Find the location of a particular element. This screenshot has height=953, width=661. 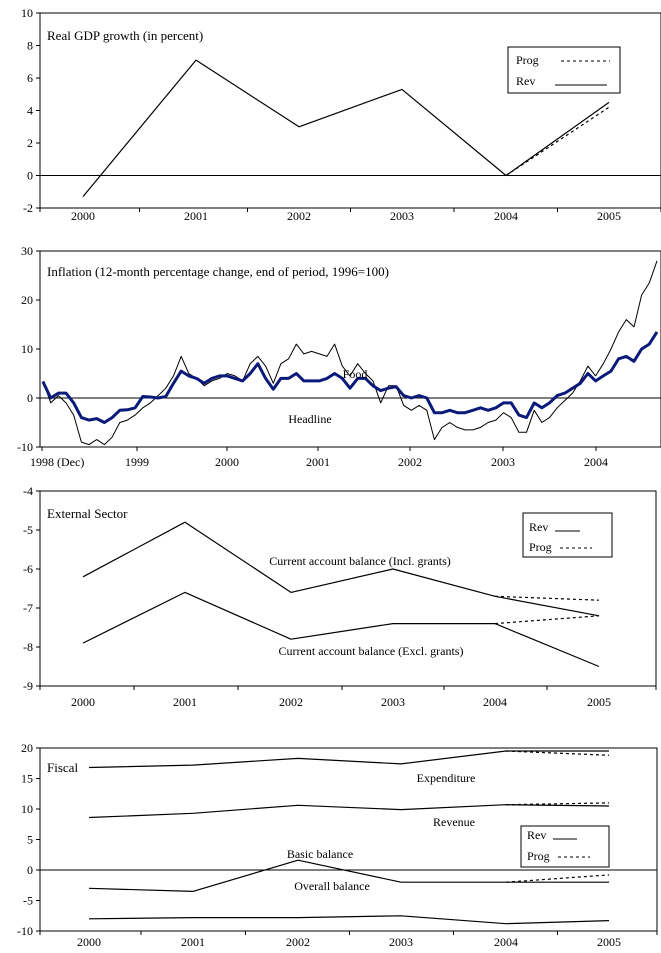

series-annotation: Revenue is located at coordinates (454, 822).